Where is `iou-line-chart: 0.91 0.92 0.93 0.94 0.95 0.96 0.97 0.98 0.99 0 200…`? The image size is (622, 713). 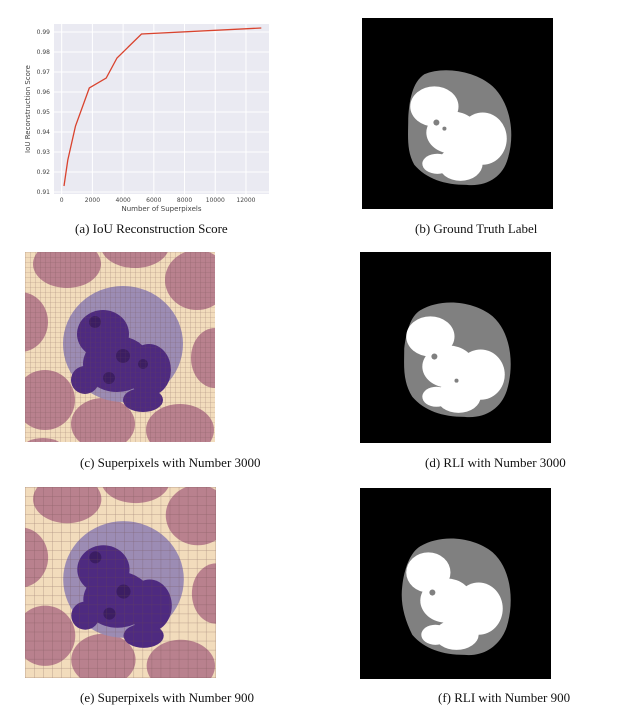
iou-line-chart: 0.91 0.92 0.93 0.94 0.95 0.96 0.97 0.98 0.99 0 200… is located at coordinates (146, 118).